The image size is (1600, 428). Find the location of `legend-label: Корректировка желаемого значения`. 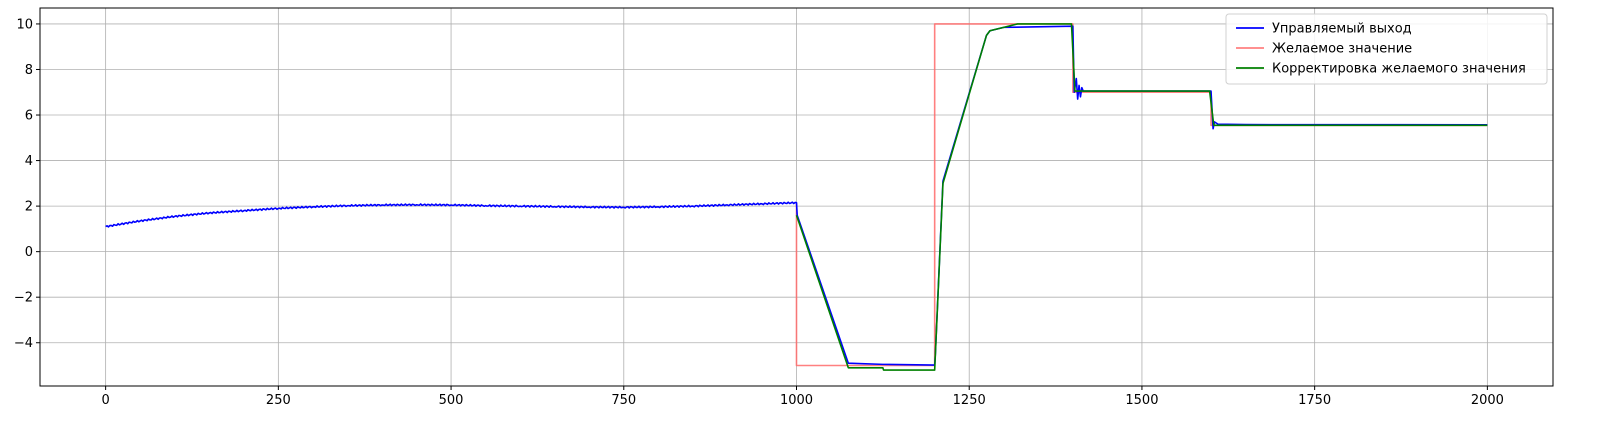

legend-label: Корректировка желаемого значения is located at coordinates (1399, 69).